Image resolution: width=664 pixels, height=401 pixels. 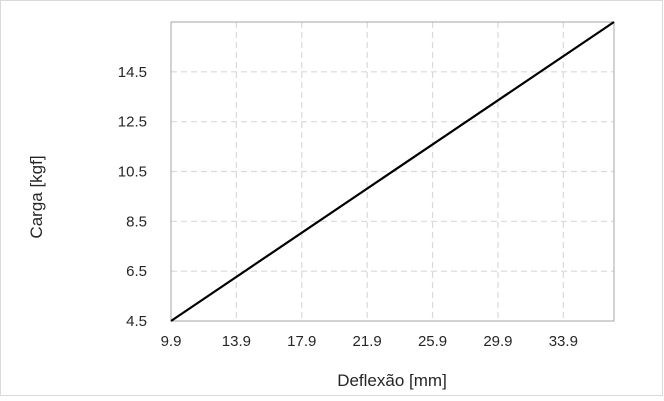 I want to click on x-tick-label: 21.9, so click(x=367, y=341).